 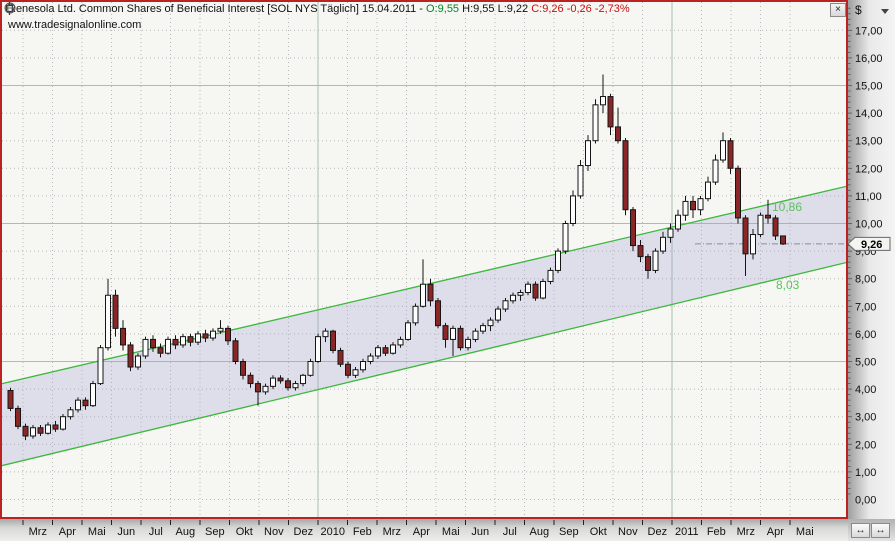 I want to click on currency-dropdown-icon, so click(x=885, y=11).